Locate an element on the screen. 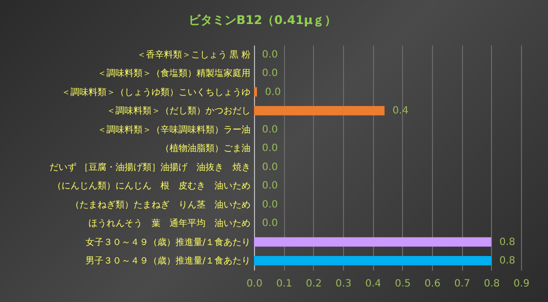  chart-title: ビタミンB12（0.41μｇ） is located at coordinates (262, 20).